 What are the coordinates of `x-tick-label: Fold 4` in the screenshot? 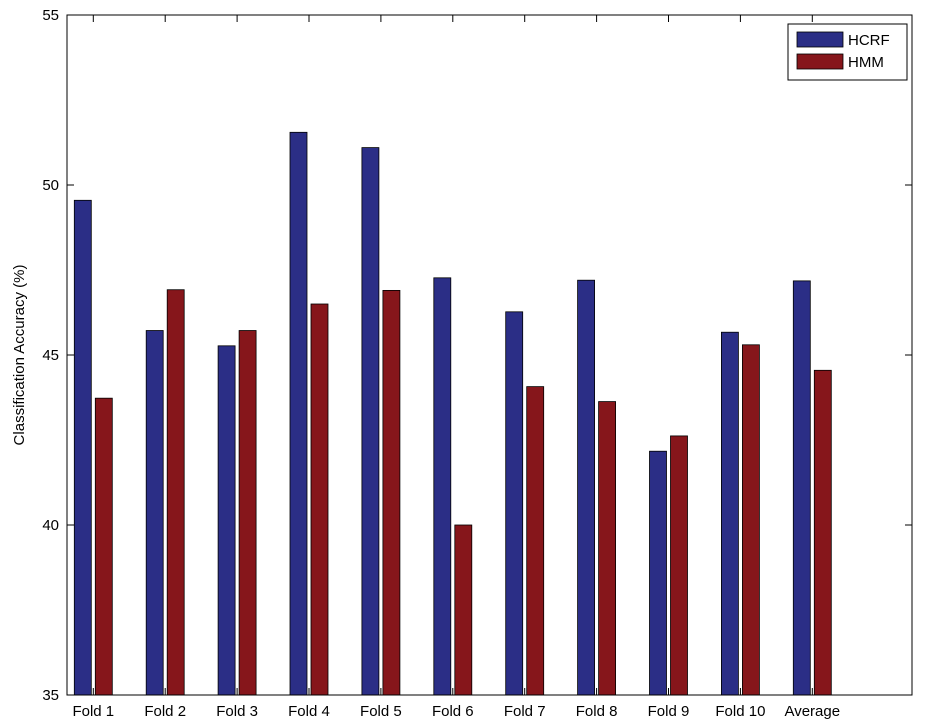 It's located at (309, 711).